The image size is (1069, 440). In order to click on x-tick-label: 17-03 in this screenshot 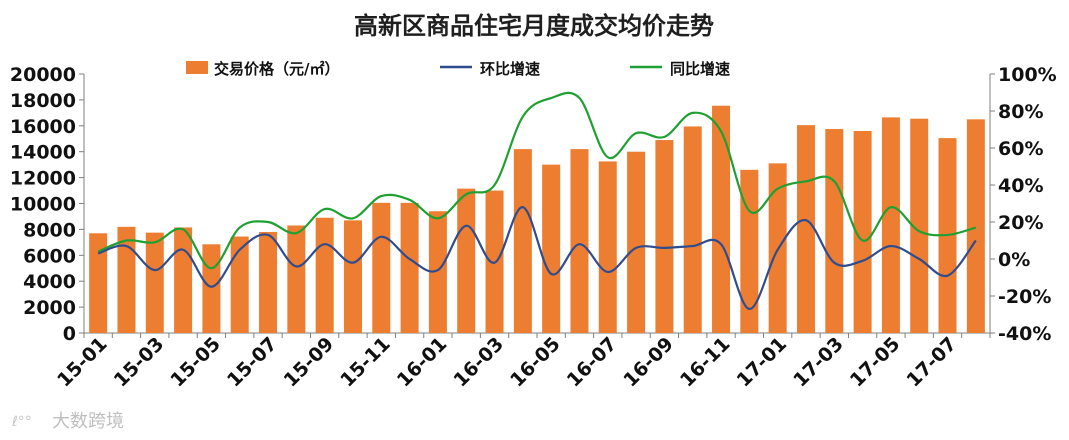, I will do `click(818, 362)`.